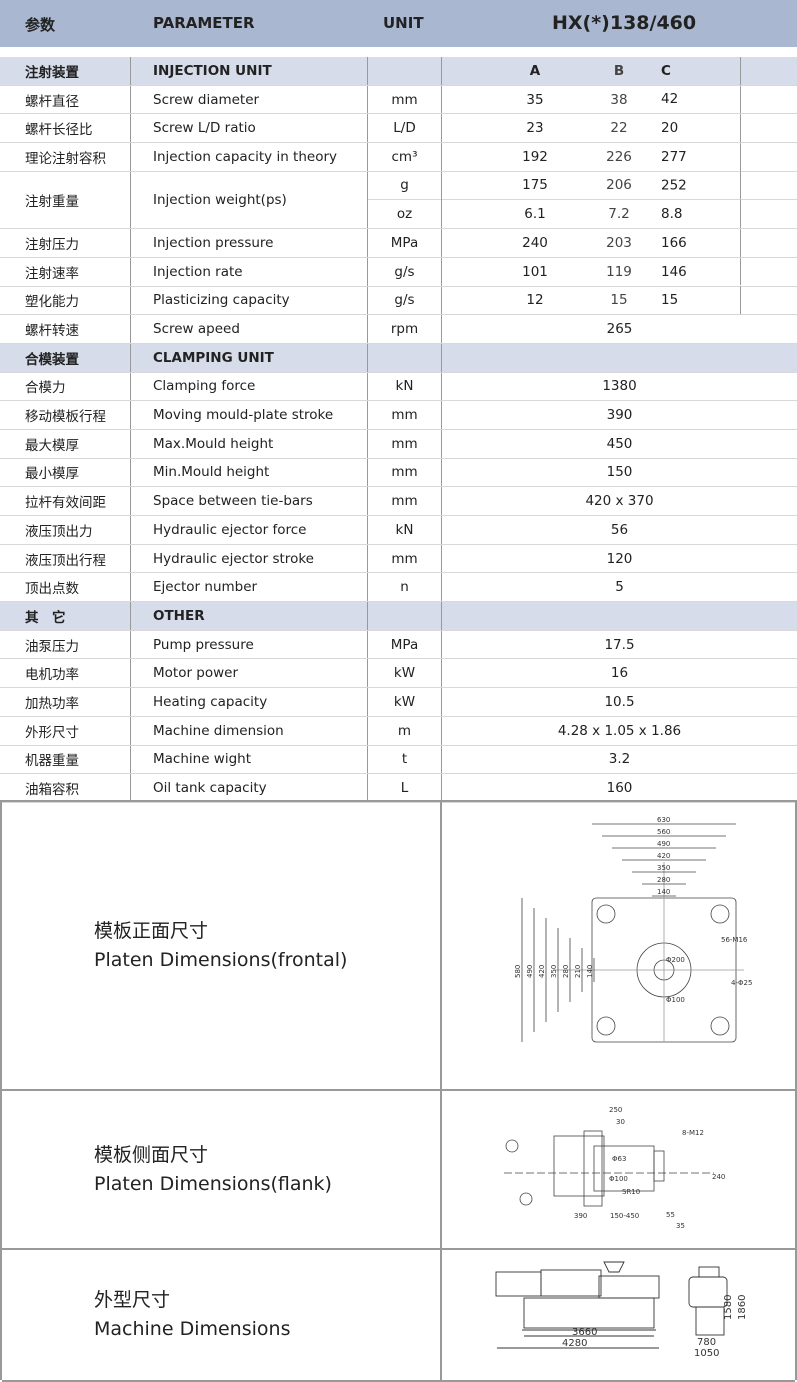 The image size is (797, 1382). Describe the element at coordinates (619, 214) in the screenshot. I see `value-b: 7.2` at that location.